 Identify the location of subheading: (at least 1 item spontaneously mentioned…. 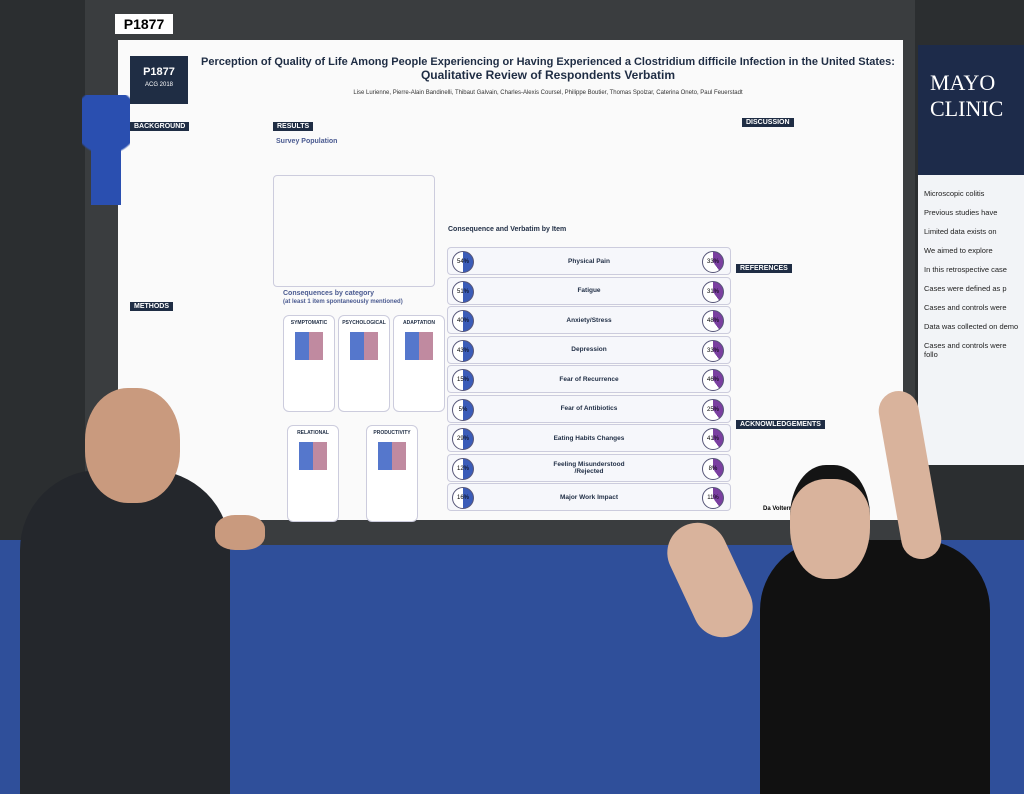
(343, 302).